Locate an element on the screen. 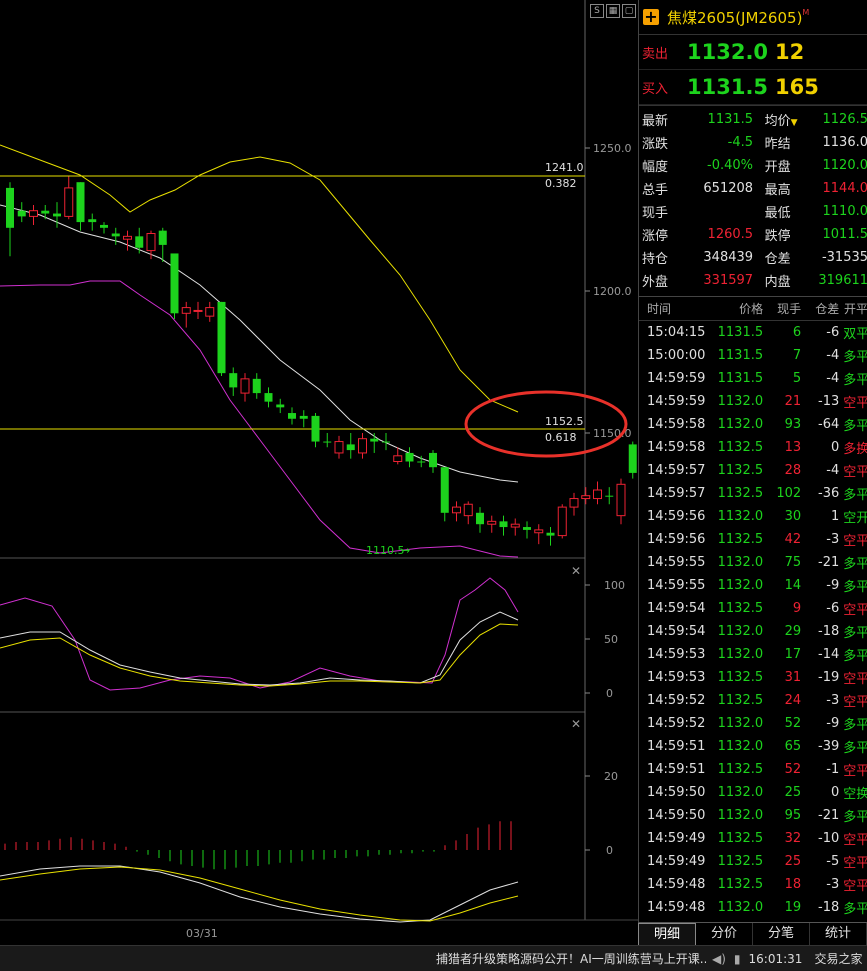 This screenshot has height=971, width=867. column-header: 价格 is located at coordinates (751, 309).